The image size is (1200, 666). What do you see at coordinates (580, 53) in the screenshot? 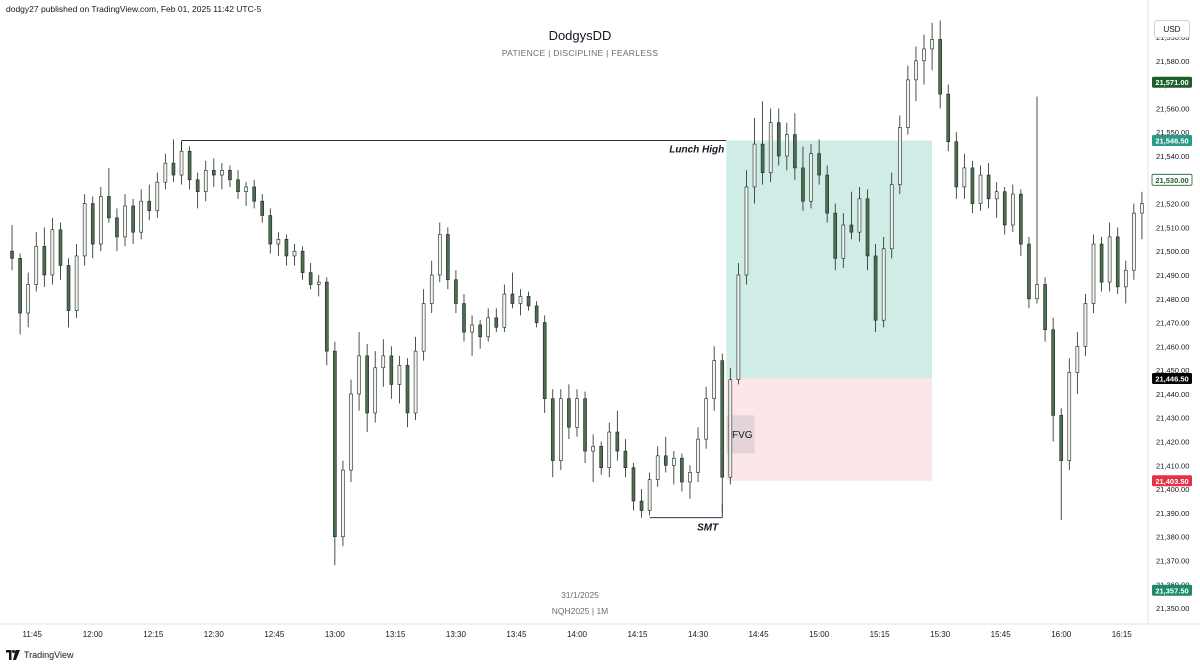
I see `chart-subtitle: PATIENCE | DISCIPLINE | FEARLESS` at bounding box center [580, 53].